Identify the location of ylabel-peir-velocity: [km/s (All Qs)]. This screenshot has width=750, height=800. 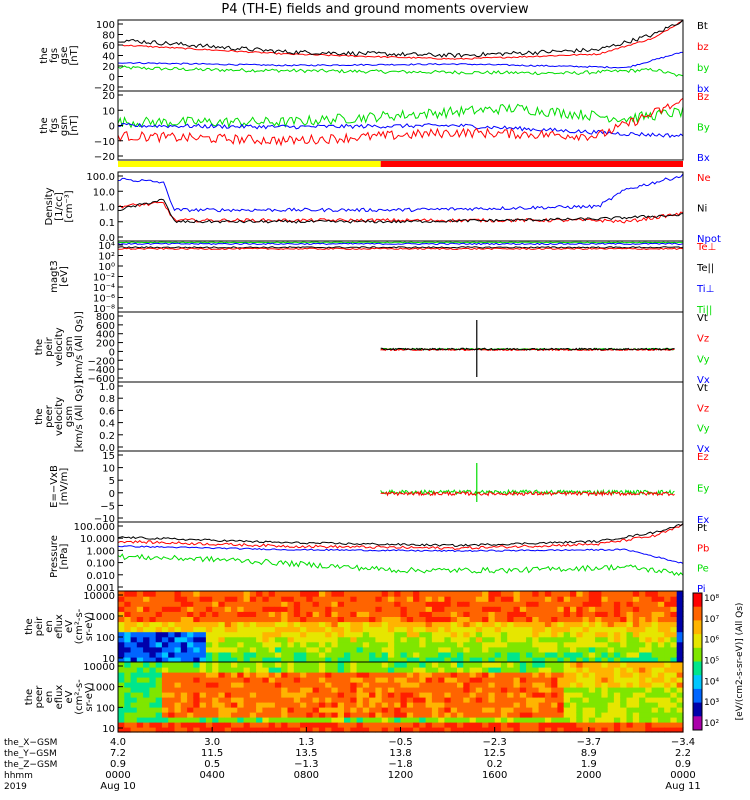
(79, 347).